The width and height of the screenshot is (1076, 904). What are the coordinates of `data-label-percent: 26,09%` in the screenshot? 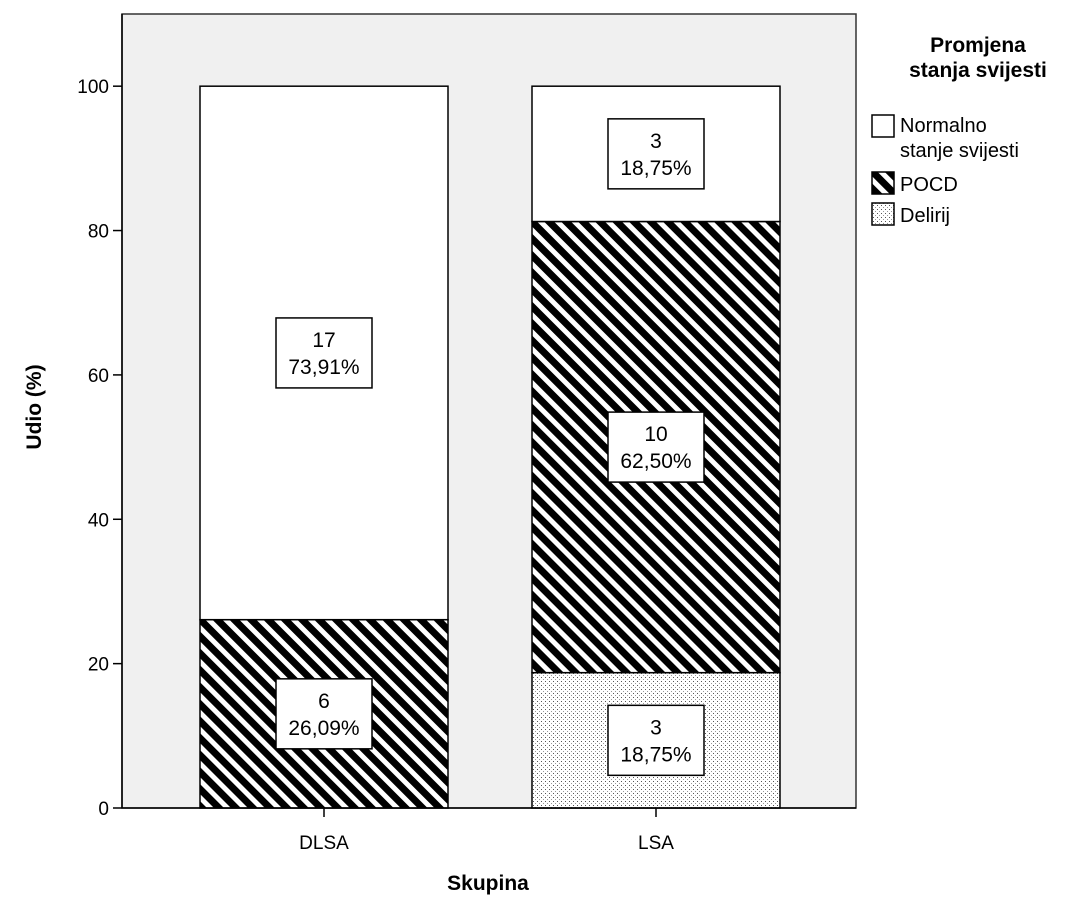 It's located at (323, 728).